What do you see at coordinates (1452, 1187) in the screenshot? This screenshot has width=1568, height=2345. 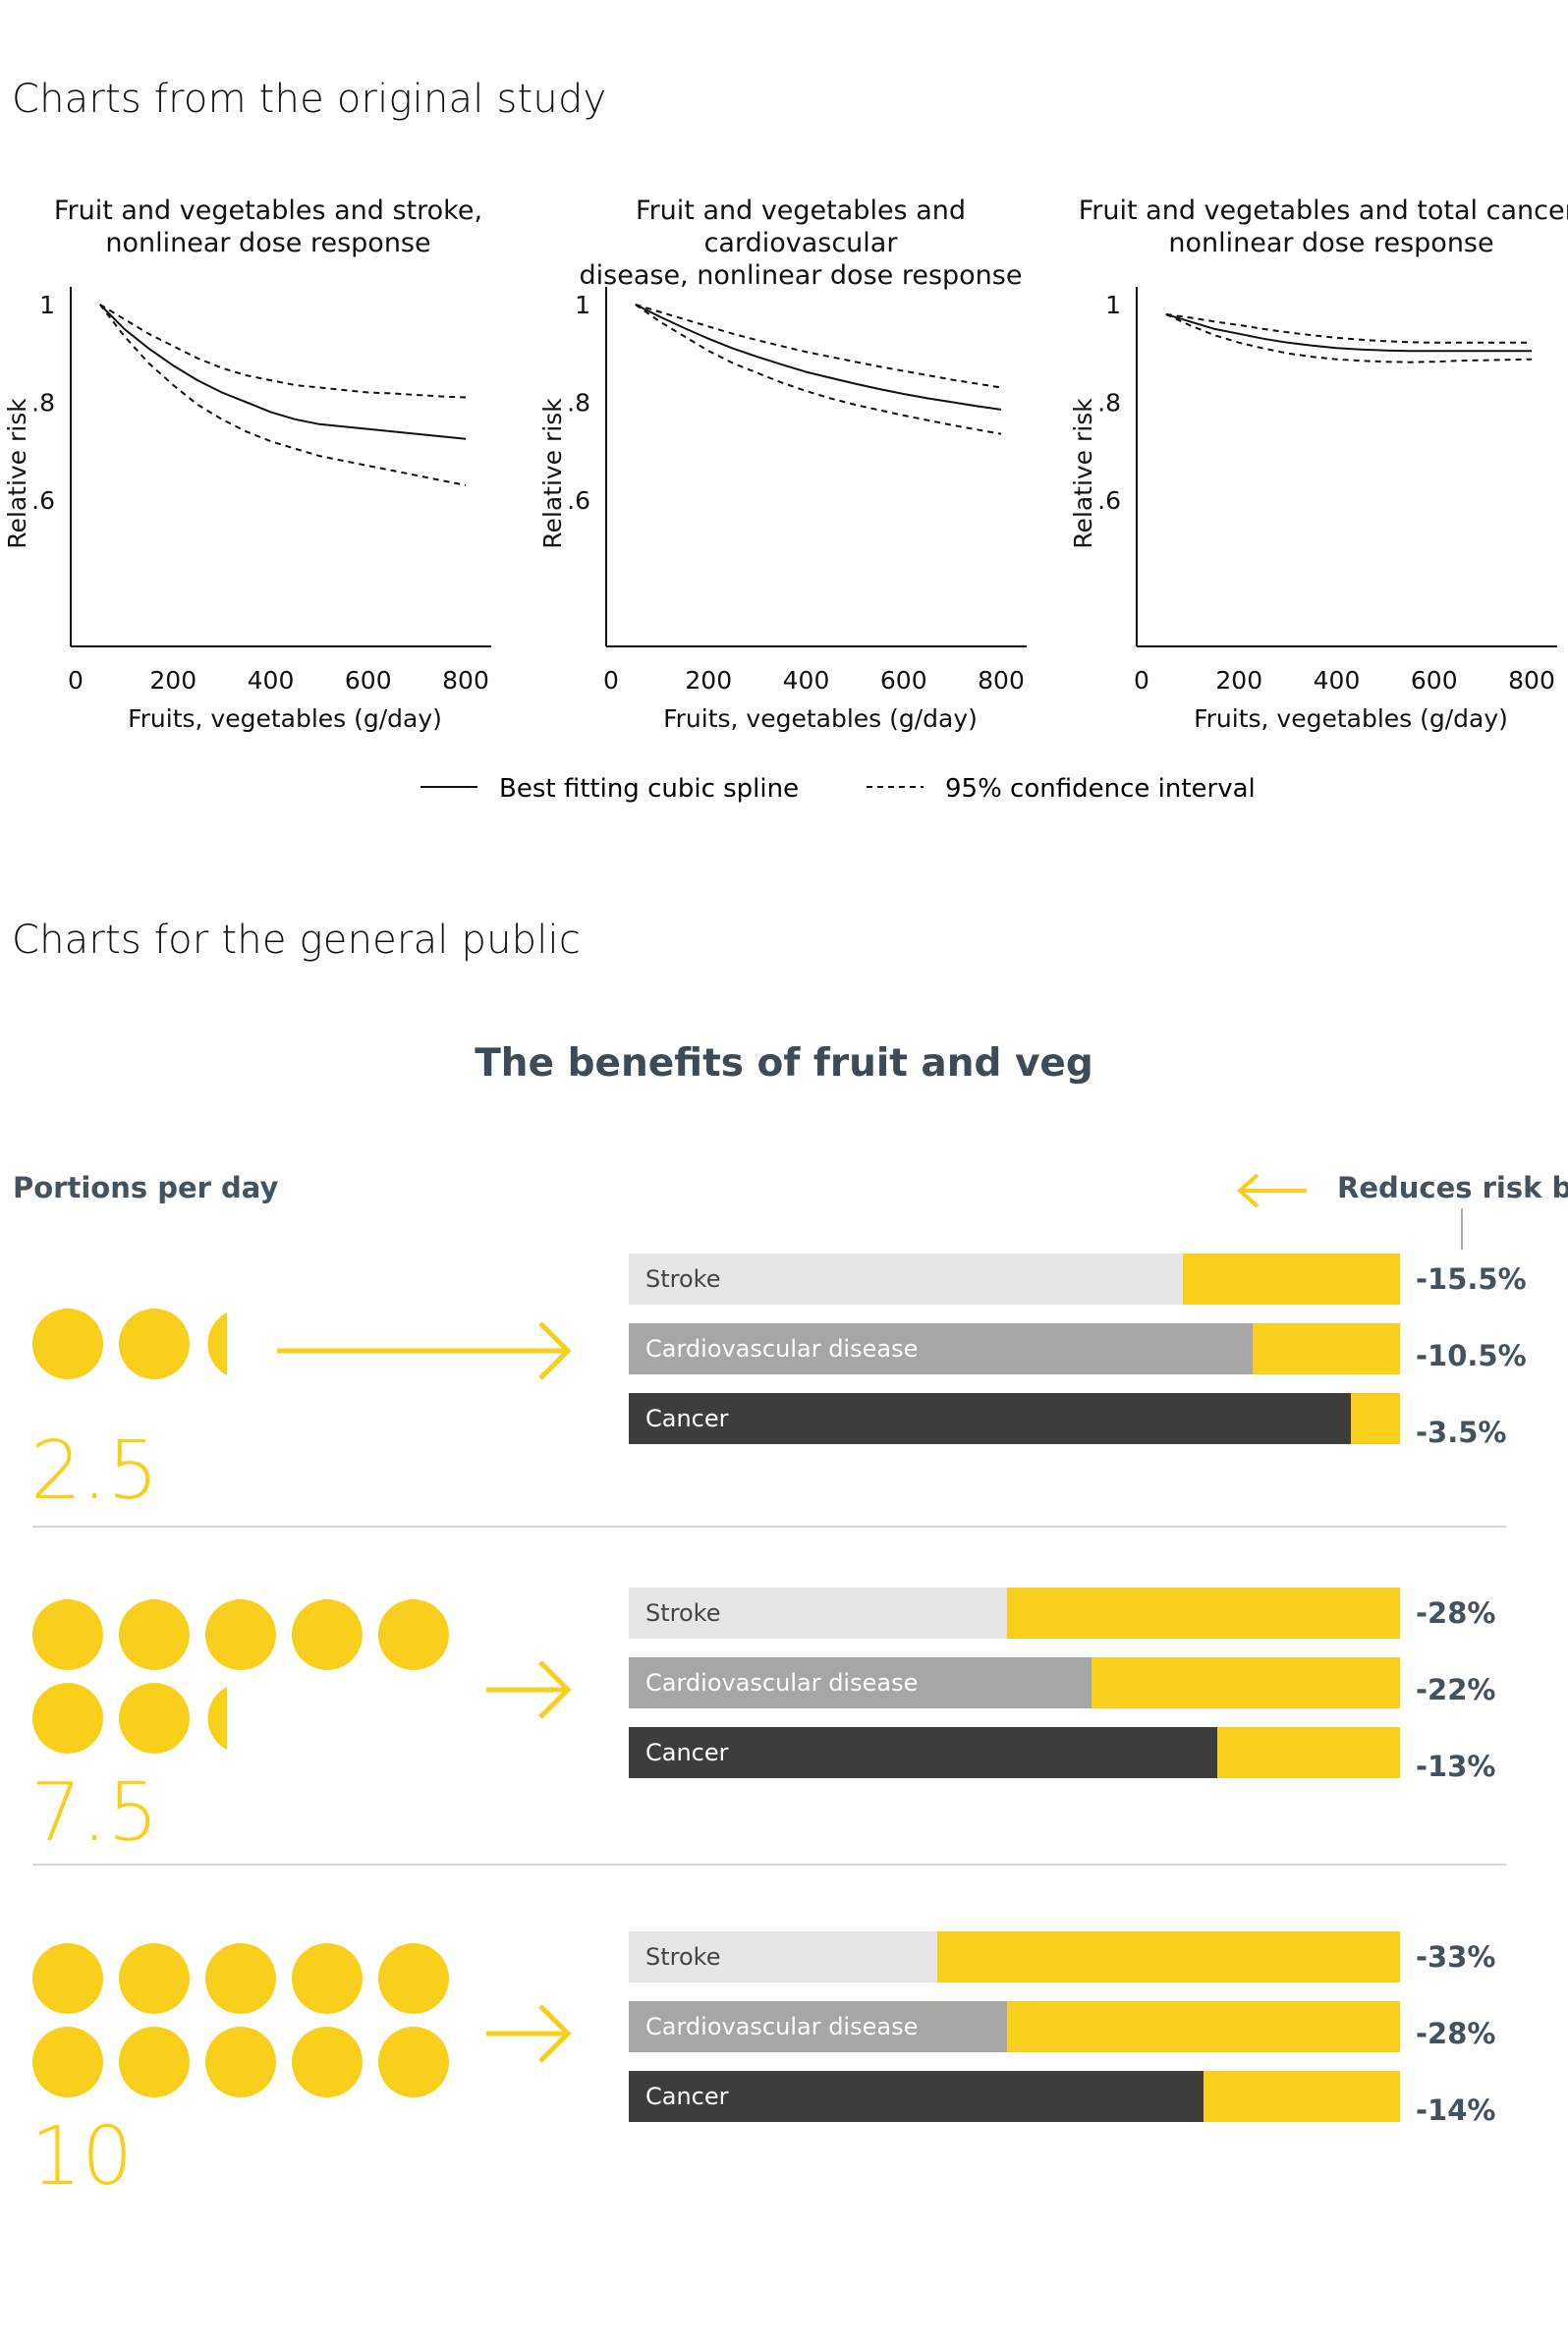 I see `reduces-risk-label: Reduces risk by` at bounding box center [1452, 1187].